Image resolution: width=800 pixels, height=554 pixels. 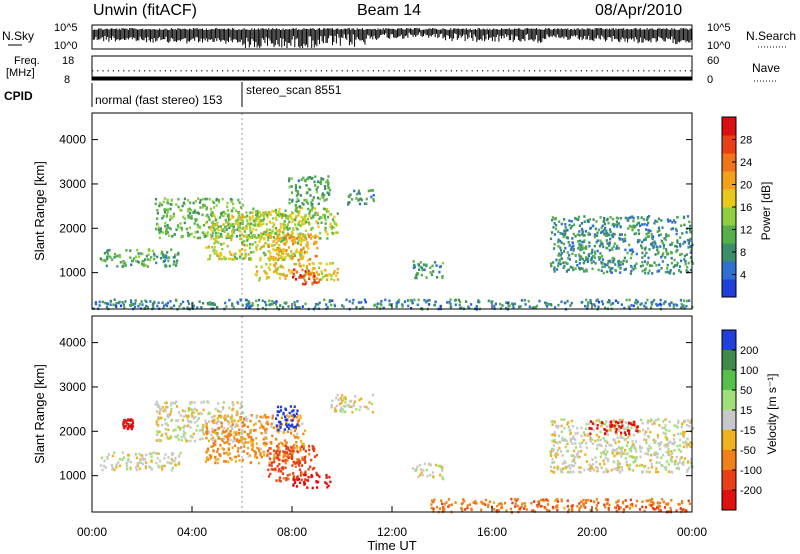 What do you see at coordinates (399, 37) in the screenshot?
I see `noise-panel: N.Sky 10^5 10^0 10^5 10^0 N.Search` at bounding box center [399, 37].